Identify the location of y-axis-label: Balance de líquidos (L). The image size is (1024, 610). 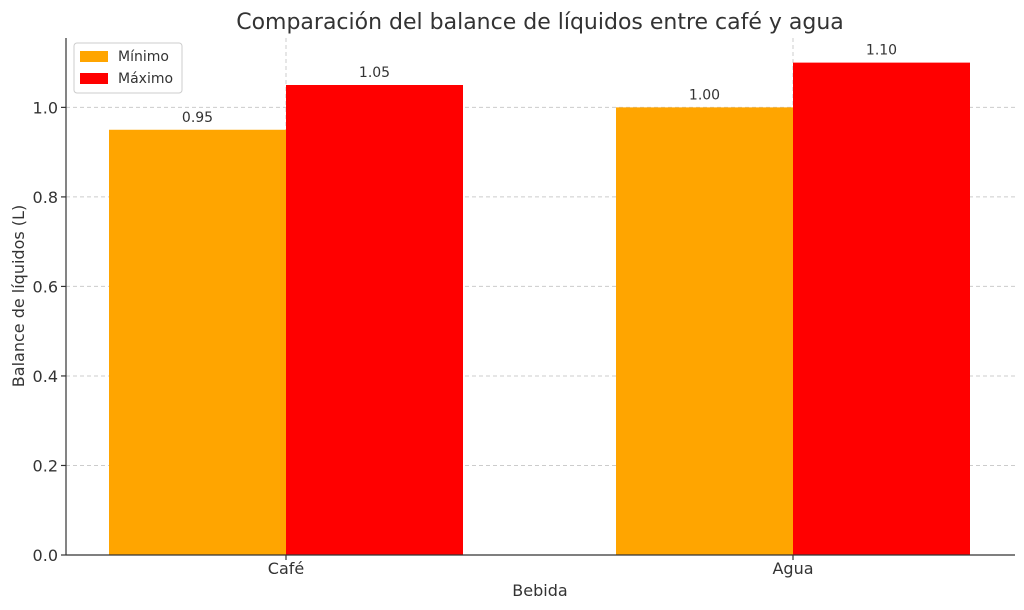
(18, 296).